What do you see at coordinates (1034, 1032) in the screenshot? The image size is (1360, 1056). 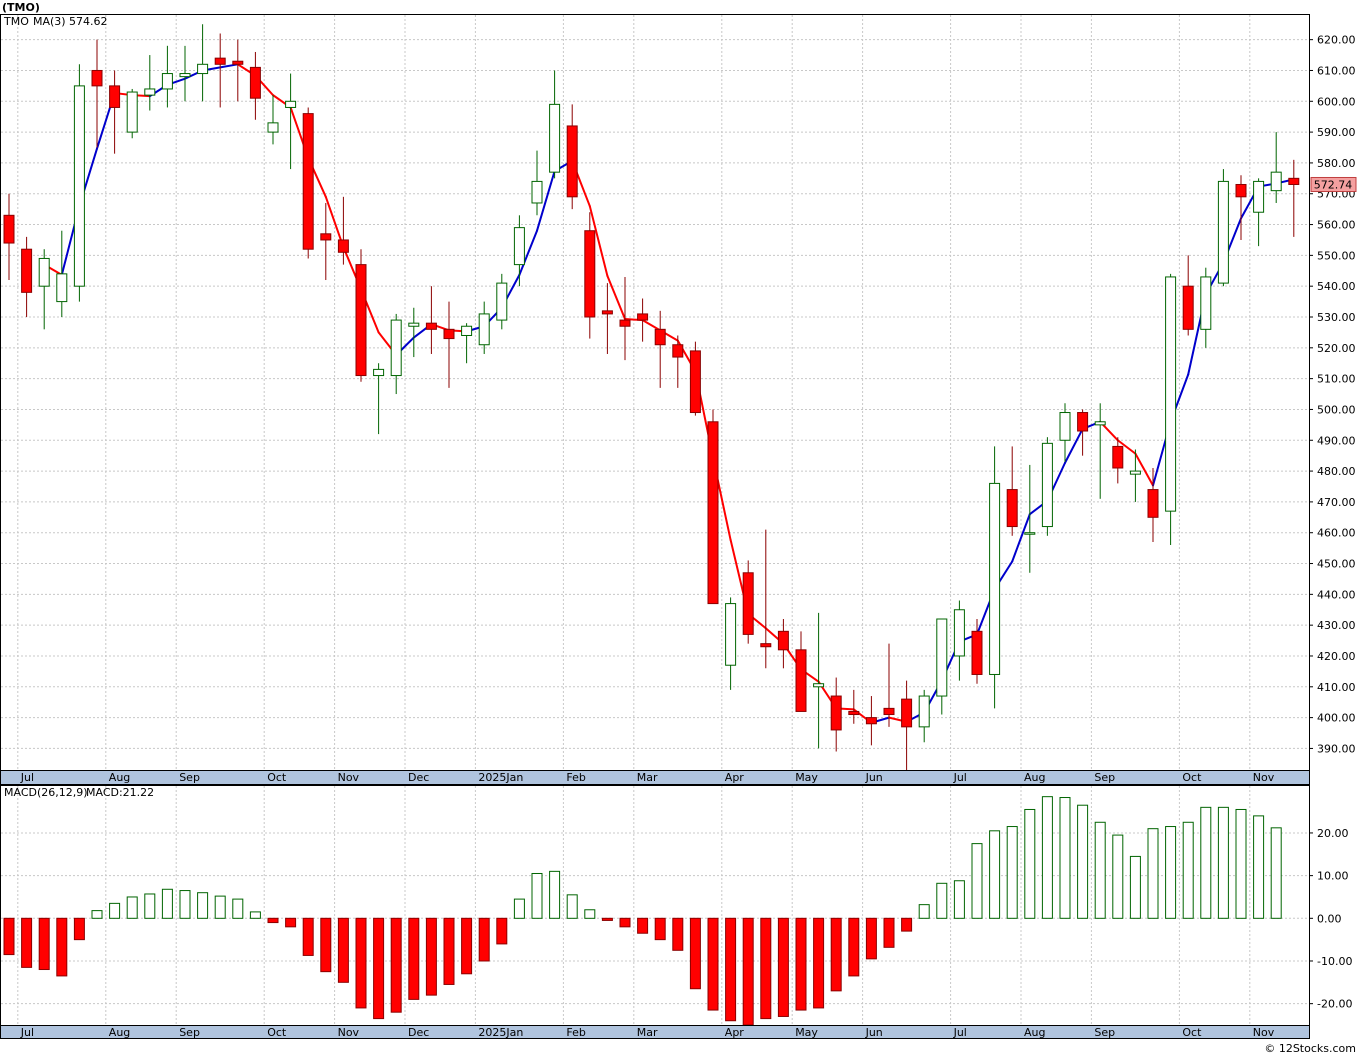 I see `macd-x-tick-label: Aug` at bounding box center [1034, 1032].